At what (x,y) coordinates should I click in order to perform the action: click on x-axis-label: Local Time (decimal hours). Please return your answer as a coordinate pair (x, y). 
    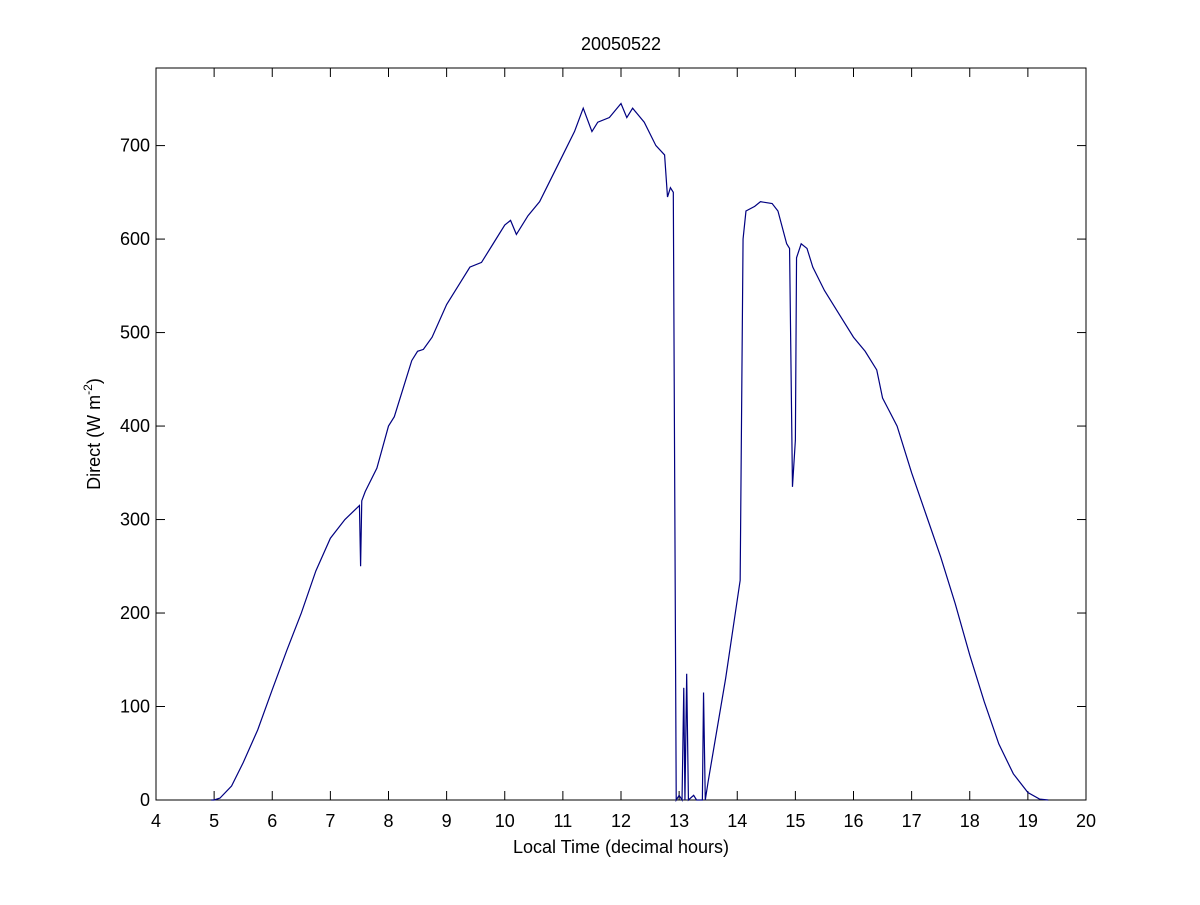
    Looking at the image, I should click on (621, 847).